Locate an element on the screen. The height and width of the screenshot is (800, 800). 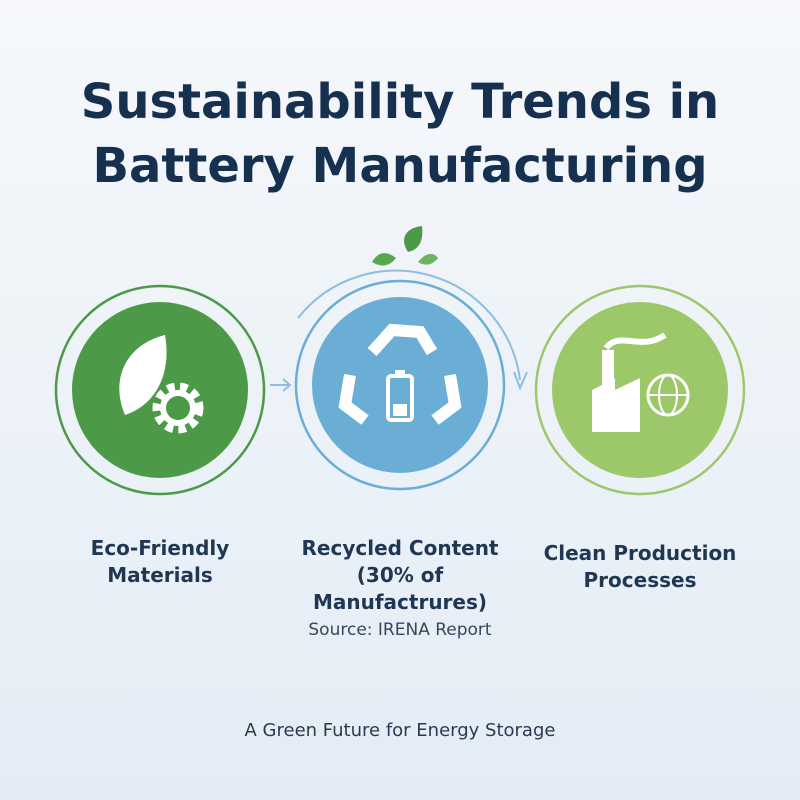
arc is located at coordinates (409, 325).